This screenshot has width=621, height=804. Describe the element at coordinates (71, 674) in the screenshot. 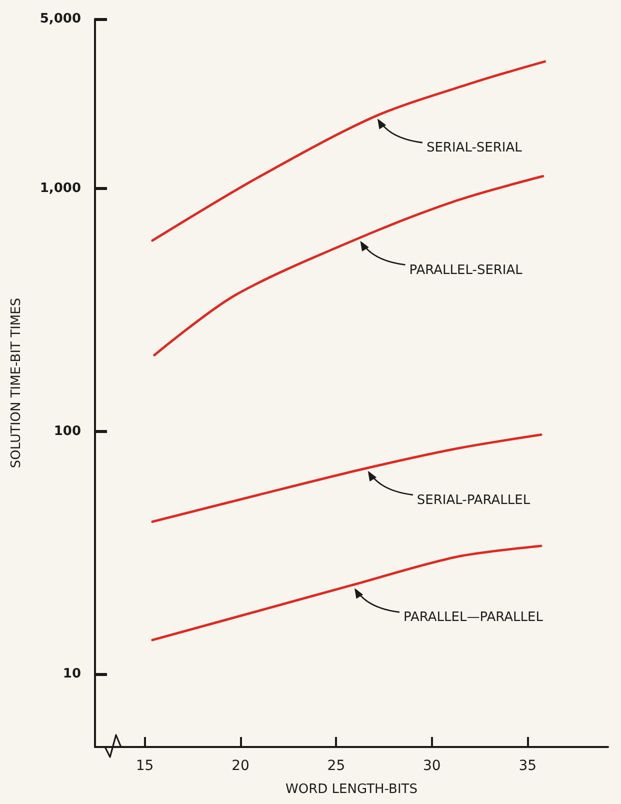

I see `y-tick-label: 10` at that location.